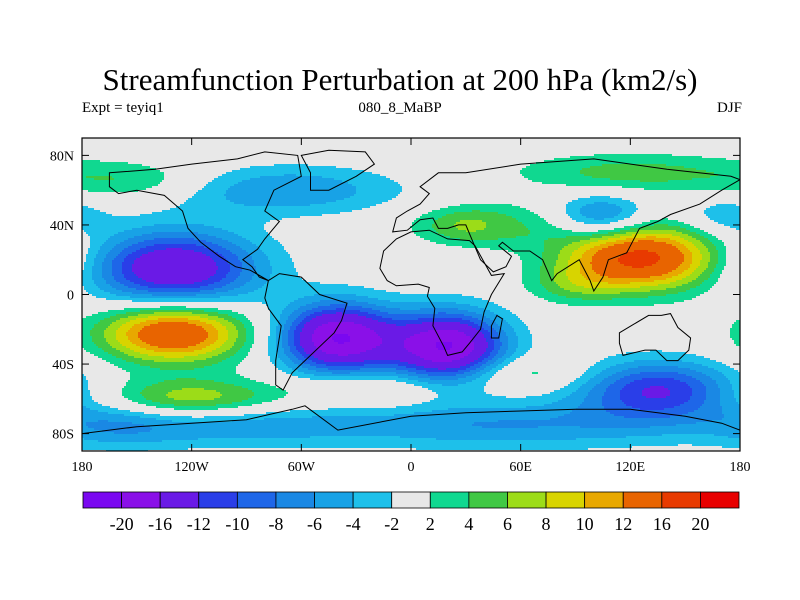 This screenshot has height=600, width=800. What do you see at coordinates (623, 524) in the screenshot?
I see `colorbar-label: 12` at bounding box center [623, 524].